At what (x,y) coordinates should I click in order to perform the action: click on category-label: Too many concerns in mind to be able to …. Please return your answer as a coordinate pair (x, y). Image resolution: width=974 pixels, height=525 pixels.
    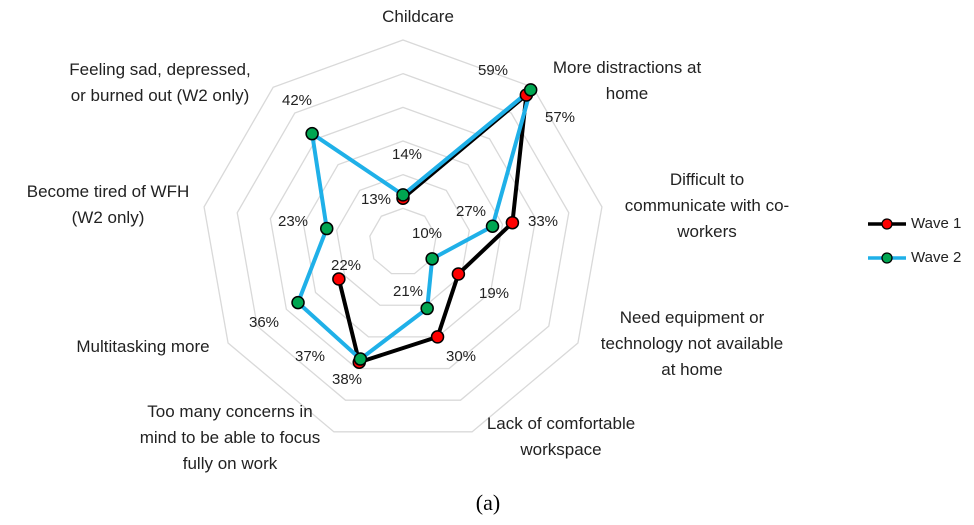
    Looking at the image, I should click on (230, 437).